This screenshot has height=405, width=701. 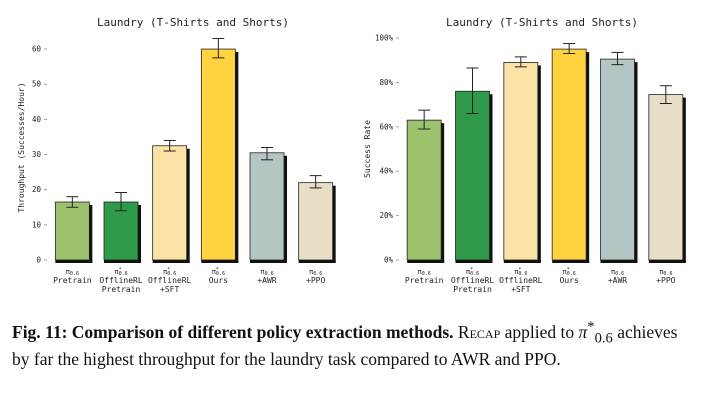 What do you see at coordinates (21, 147) in the screenshot?
I see `y-axis-label: Throughput (Successes/Hour)` at bounding box center [21, 147].